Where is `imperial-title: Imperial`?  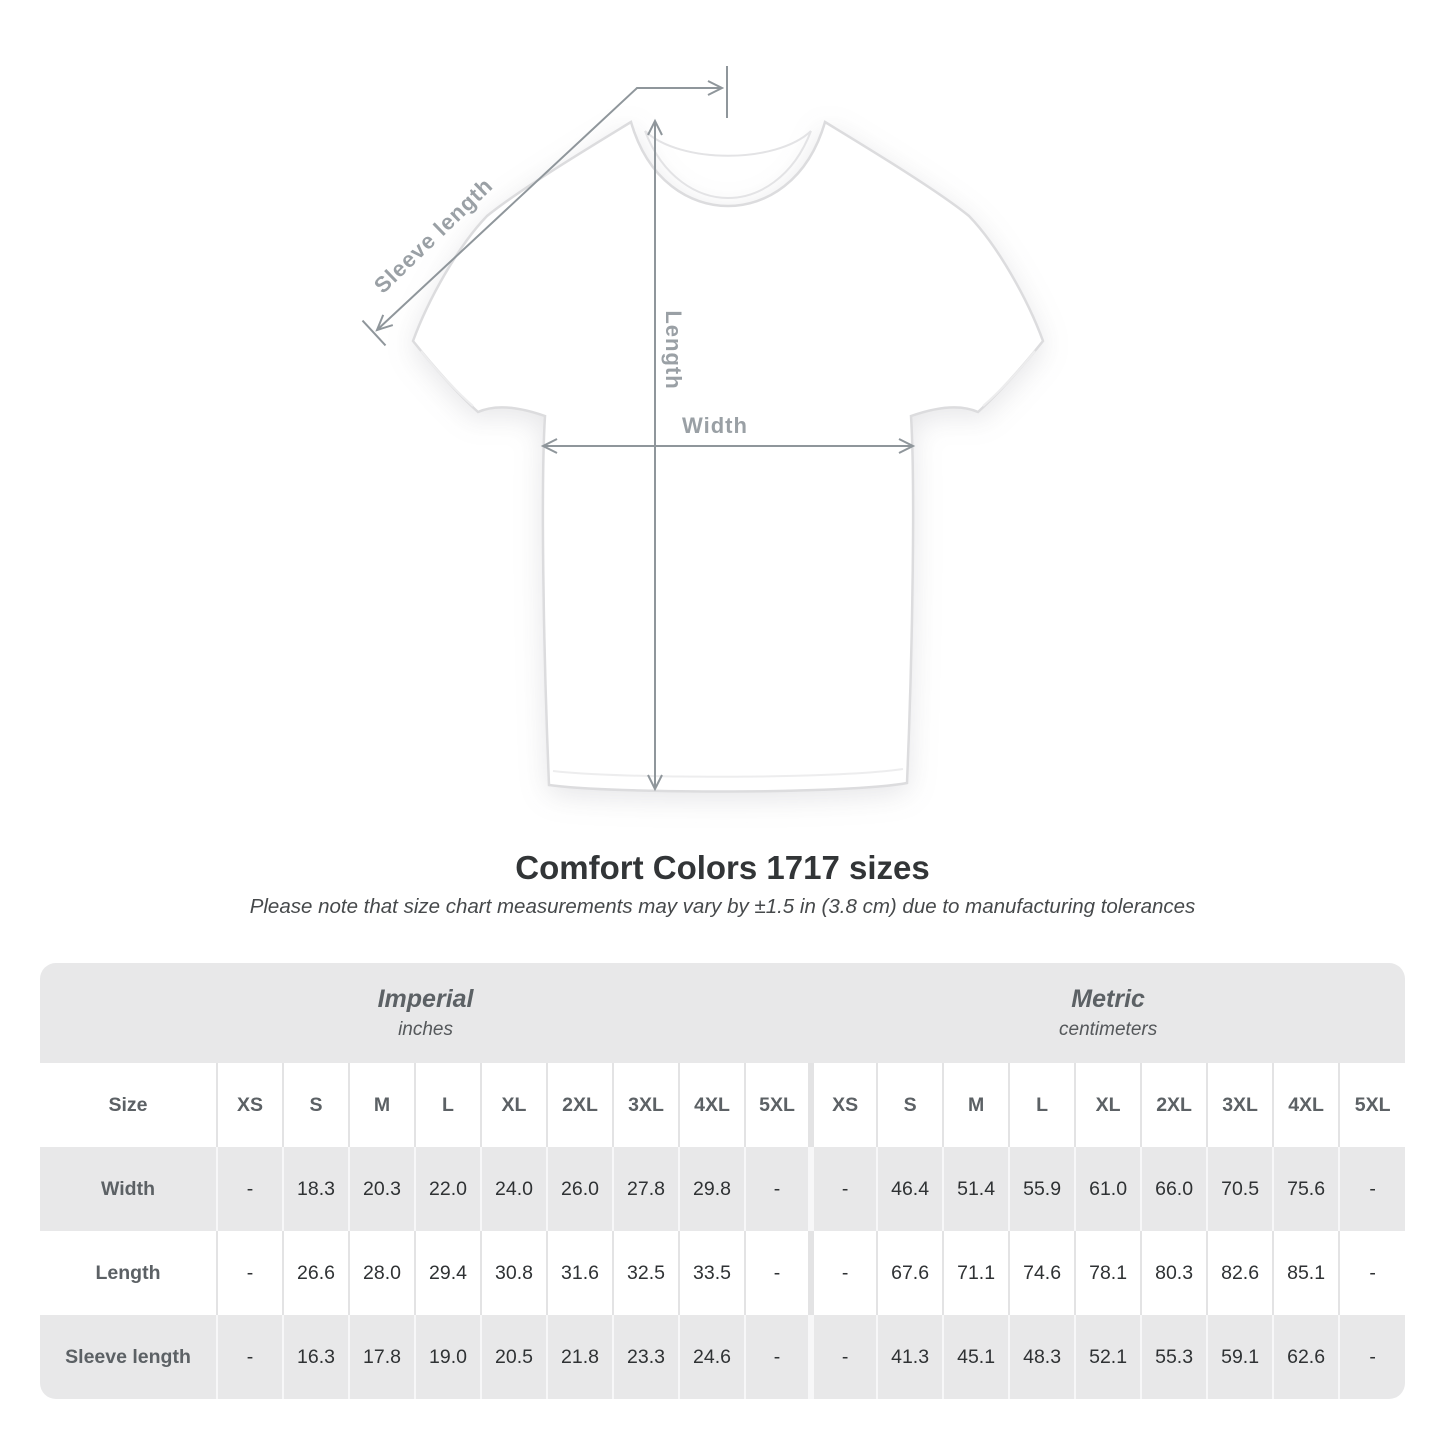 imperial-title: Imperial is located at coordinates (425, 999).